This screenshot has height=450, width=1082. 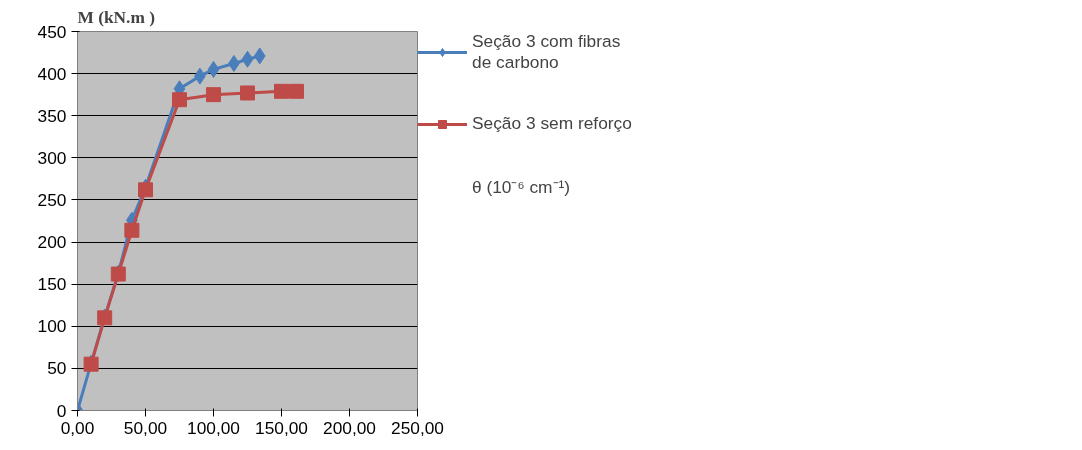 What do you see at coordinates (417, 427) in the screenshot?
I see `x-tick-label: 250,00` at bounding box center [417, 427].